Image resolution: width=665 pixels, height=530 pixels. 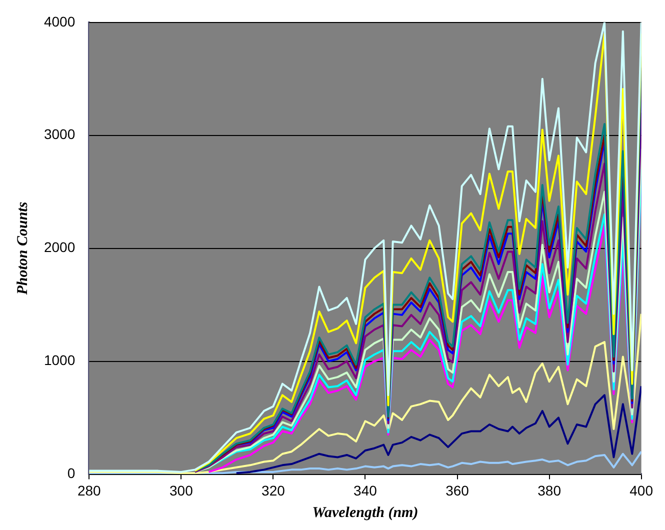 What do you see at coordinates (181, 490) in the screenshot?
I see `x-tick-label: 300` at bounding box center [181, 490].